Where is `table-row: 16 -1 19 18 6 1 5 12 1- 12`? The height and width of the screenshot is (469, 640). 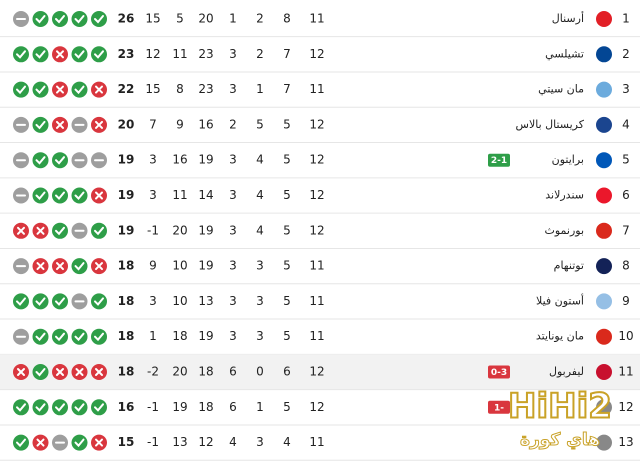 table-row: 16 -1 19 18 6 1 5 12 1- 12 is located at coordinates (320, 412).